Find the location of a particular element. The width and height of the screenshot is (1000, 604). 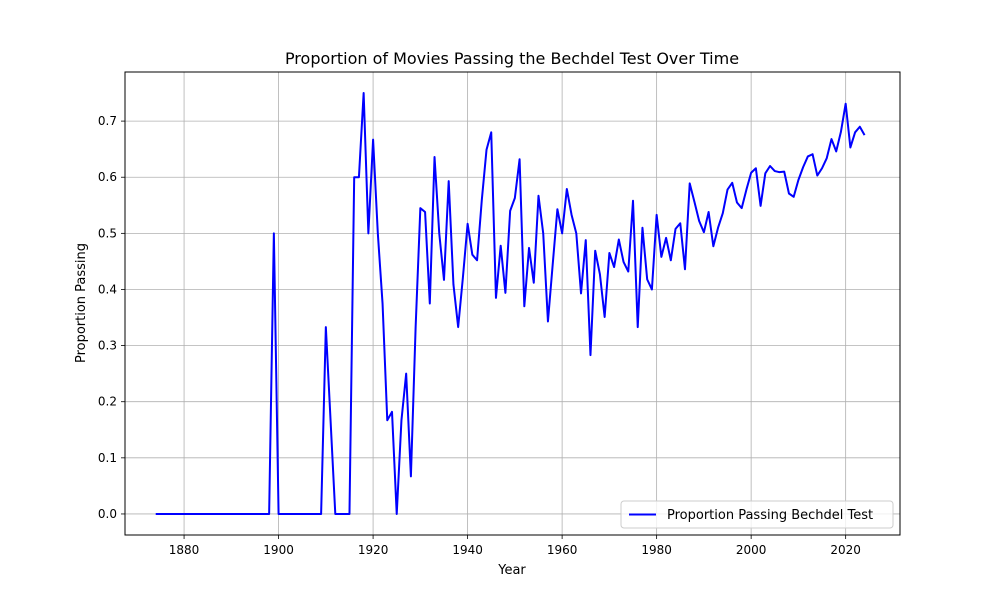

legend-label: Proportion Passing Bechdel Test is located at coordinates (770, 515).